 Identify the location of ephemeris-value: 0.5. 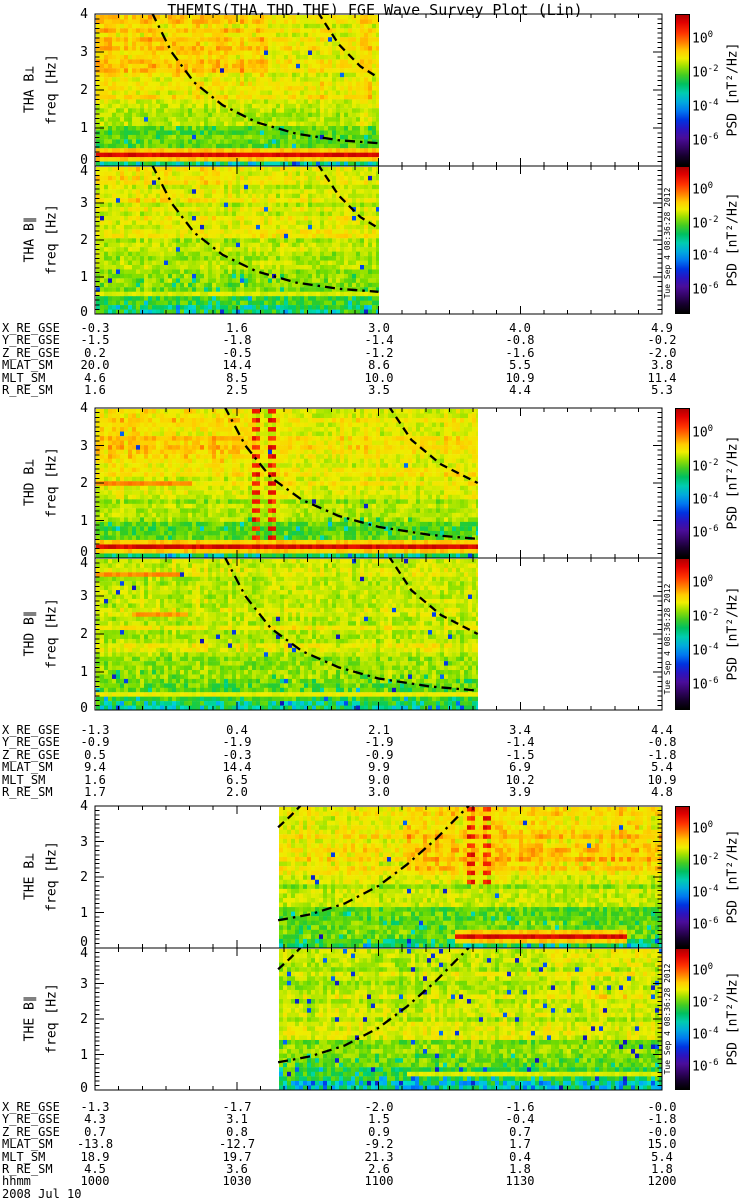
(95, 755).